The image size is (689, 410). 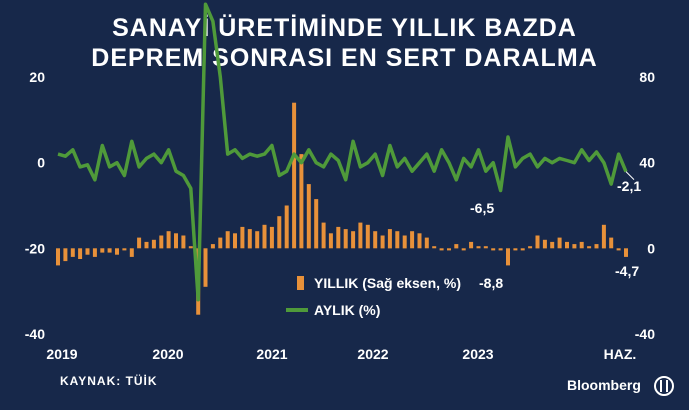 What do you see at coordinates (41, 163) in the screenshot?
I see `left-tick-label: 0` at bounding box center [41, 163].